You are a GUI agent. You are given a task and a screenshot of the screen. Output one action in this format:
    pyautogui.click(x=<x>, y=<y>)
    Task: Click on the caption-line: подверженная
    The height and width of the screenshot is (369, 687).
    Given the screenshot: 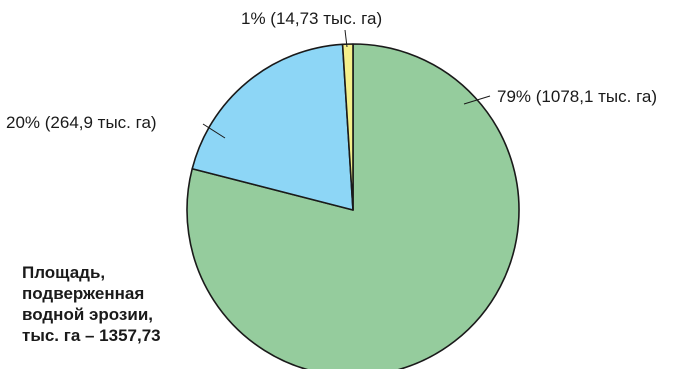 What is the action you would take?
    pyautogui.click(x=83, y=293)
    